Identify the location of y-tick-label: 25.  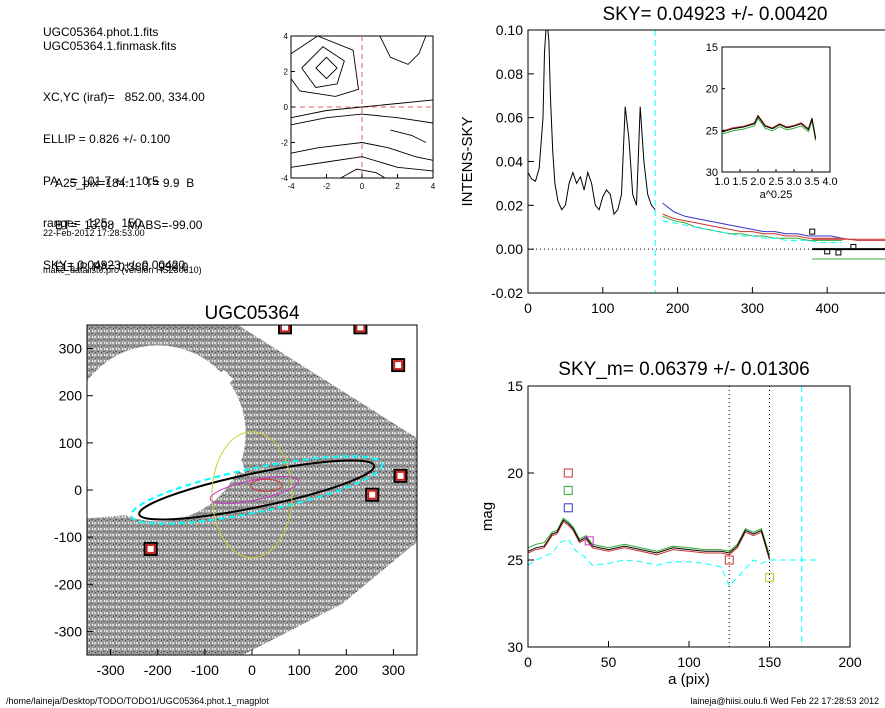
(515, 560).